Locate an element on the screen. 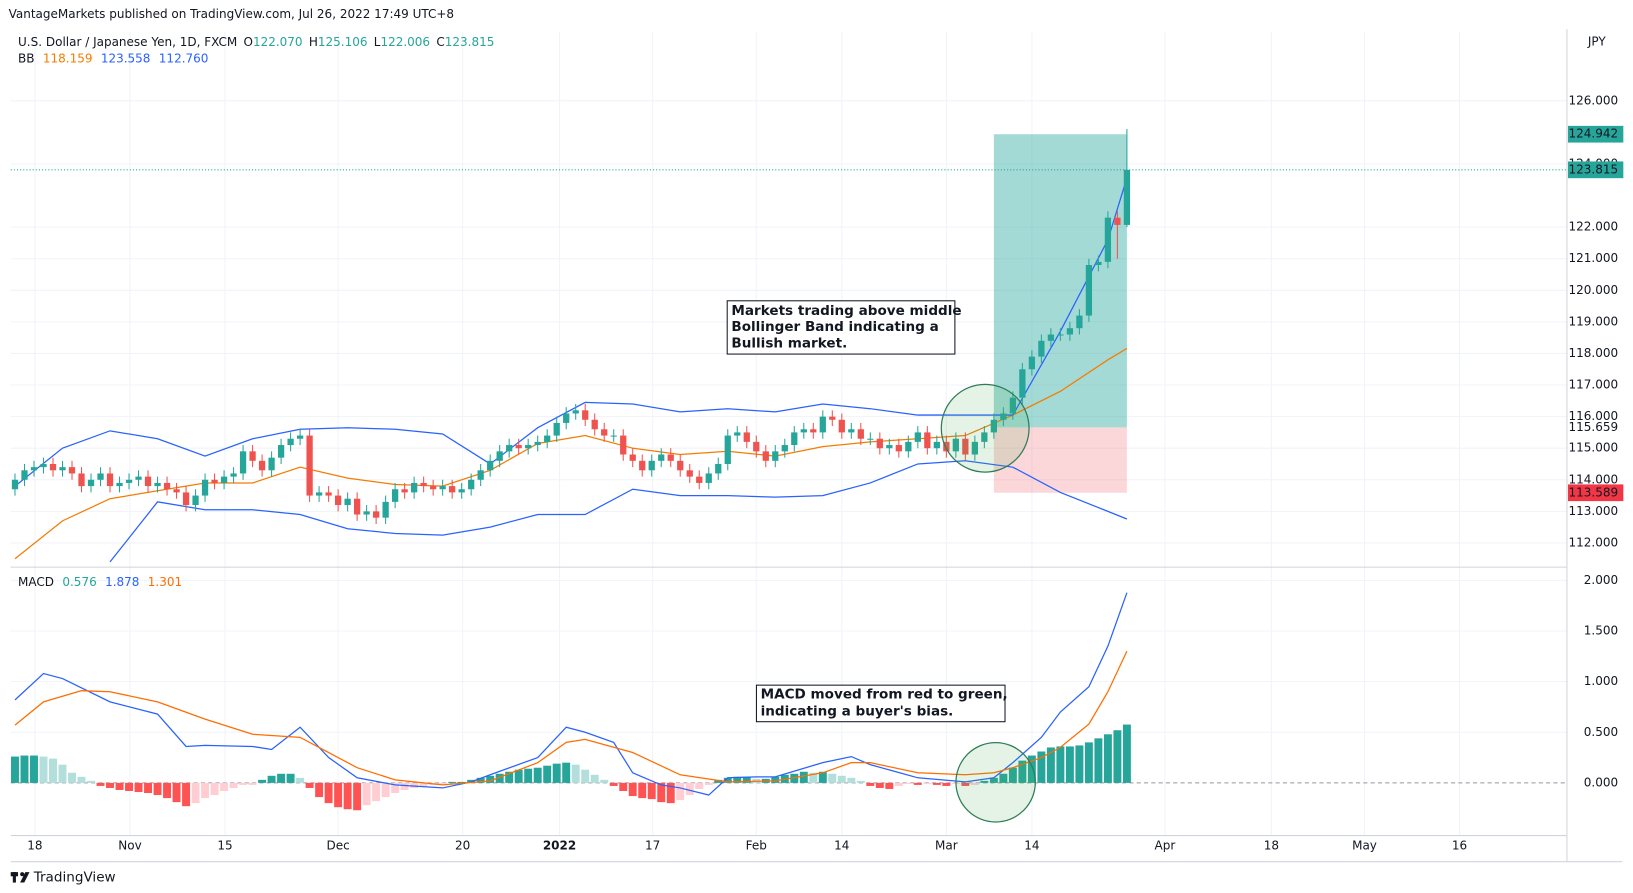 The image size is (1633, 893). legend-item: L is located at coordinates (377, 41).